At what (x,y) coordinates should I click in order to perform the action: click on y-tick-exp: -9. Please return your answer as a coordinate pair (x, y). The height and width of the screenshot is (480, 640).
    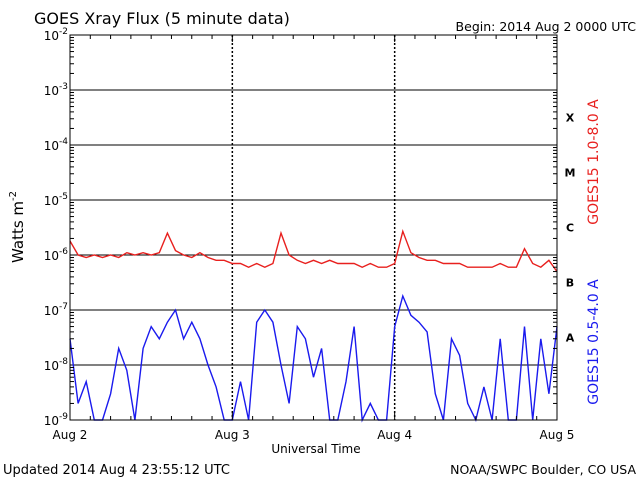
    Looking at the image, I should click on (63, 417).